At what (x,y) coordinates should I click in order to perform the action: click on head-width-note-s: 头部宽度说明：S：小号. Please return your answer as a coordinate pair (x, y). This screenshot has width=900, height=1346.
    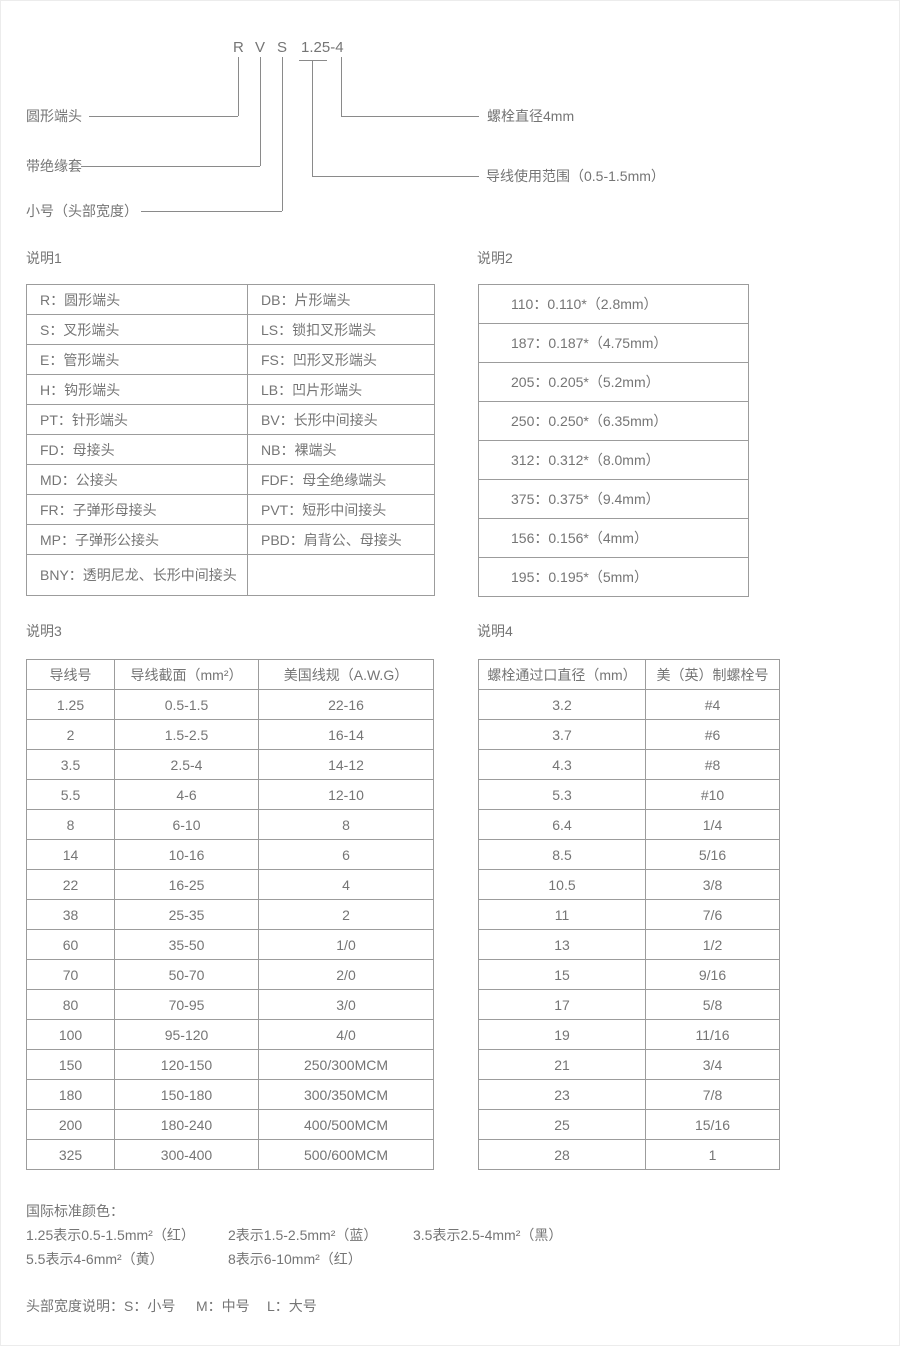
    Looking at the image, I should click on (101, 1306).